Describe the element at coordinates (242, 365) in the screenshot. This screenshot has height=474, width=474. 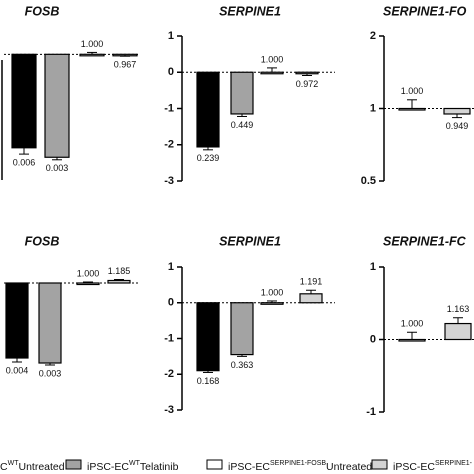
I see `bar-label: 0.363` at that location.